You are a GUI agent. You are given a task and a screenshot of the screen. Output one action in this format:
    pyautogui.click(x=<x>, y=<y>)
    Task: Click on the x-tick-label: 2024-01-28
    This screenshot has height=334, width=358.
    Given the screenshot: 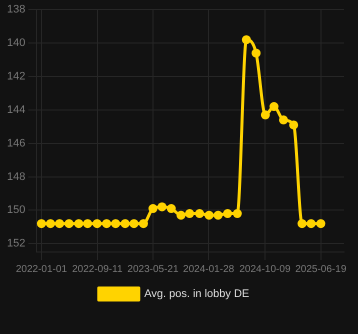 What is the action you would take?
    pyautogui.click(x=209, y=269)
    